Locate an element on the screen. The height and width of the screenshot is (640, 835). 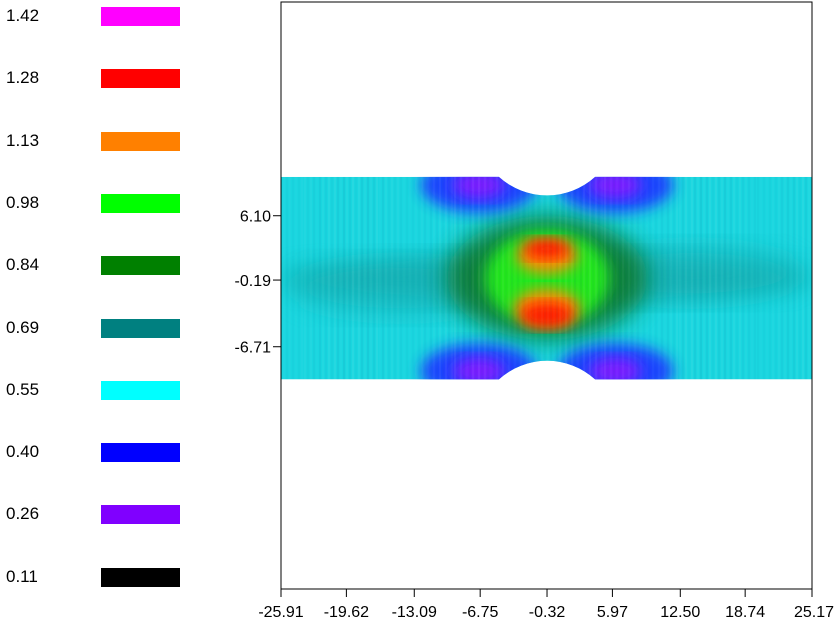
legend-label: 0.40 is located at coordinates (23, 452).